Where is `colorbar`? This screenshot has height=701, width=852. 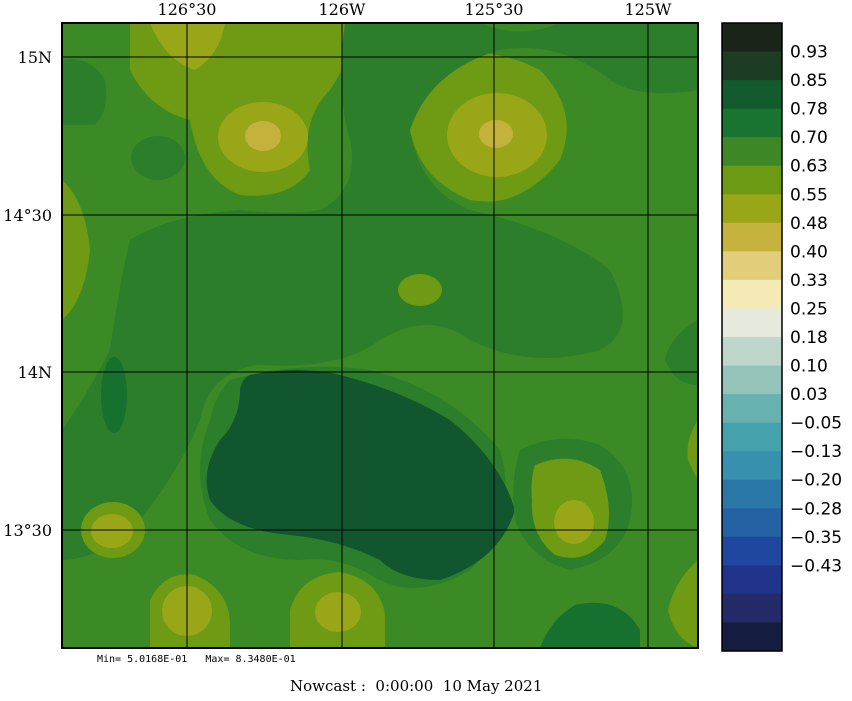 colorbar is located at coordinates (752, 337).